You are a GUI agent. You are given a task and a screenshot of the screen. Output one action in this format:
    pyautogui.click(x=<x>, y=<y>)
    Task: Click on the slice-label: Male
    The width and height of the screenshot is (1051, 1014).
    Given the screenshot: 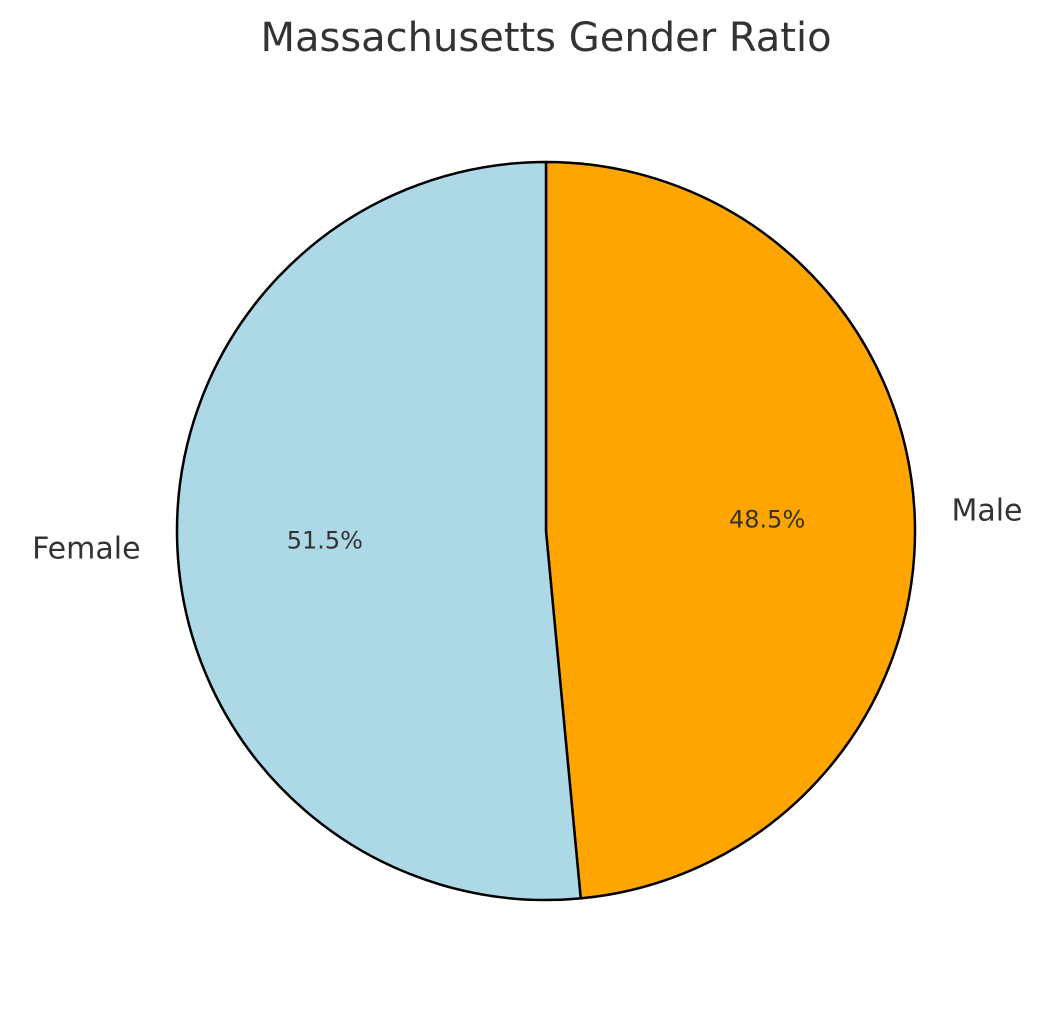 What is the action you would take?
    pyautogui.click(x=986, y=510)
    